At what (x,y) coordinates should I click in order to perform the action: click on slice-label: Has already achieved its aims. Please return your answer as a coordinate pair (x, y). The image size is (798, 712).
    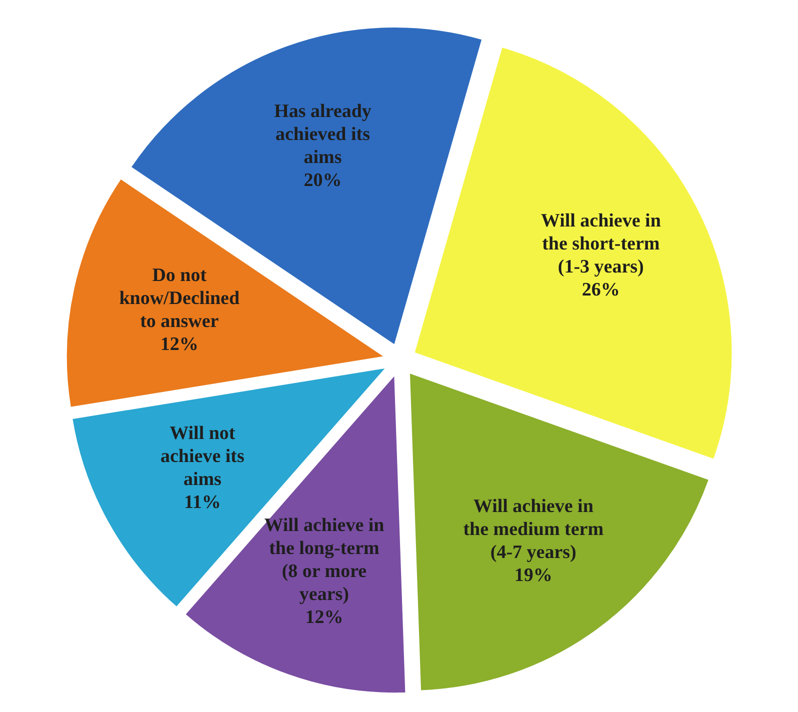
    Looking at the image, I should click on (323, 135).